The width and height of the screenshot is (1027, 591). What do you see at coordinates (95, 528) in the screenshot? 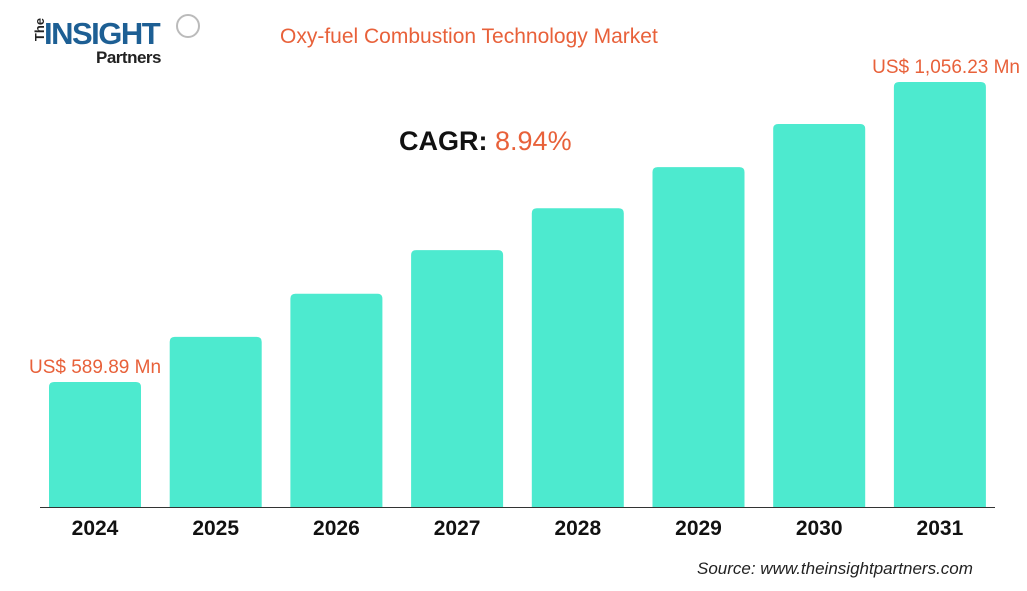
I see `x-tick-label: 2024` at bounding box center [95, 528].